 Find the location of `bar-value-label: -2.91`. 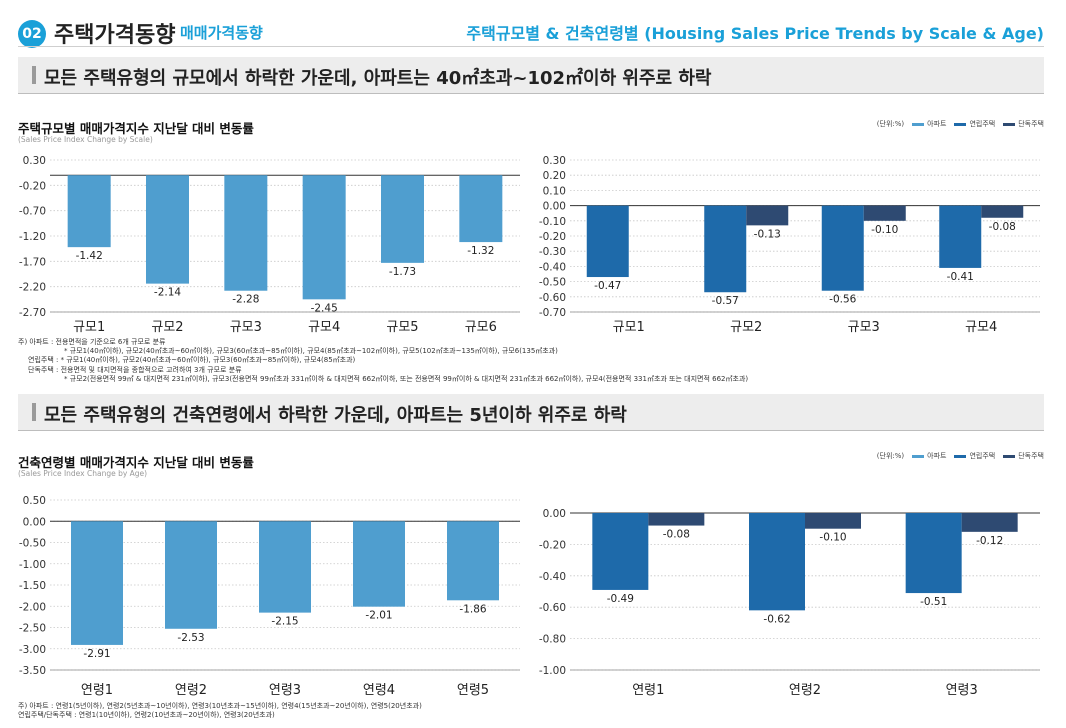

bar-value-label: -2.91 is located at coordinates (96, 654).